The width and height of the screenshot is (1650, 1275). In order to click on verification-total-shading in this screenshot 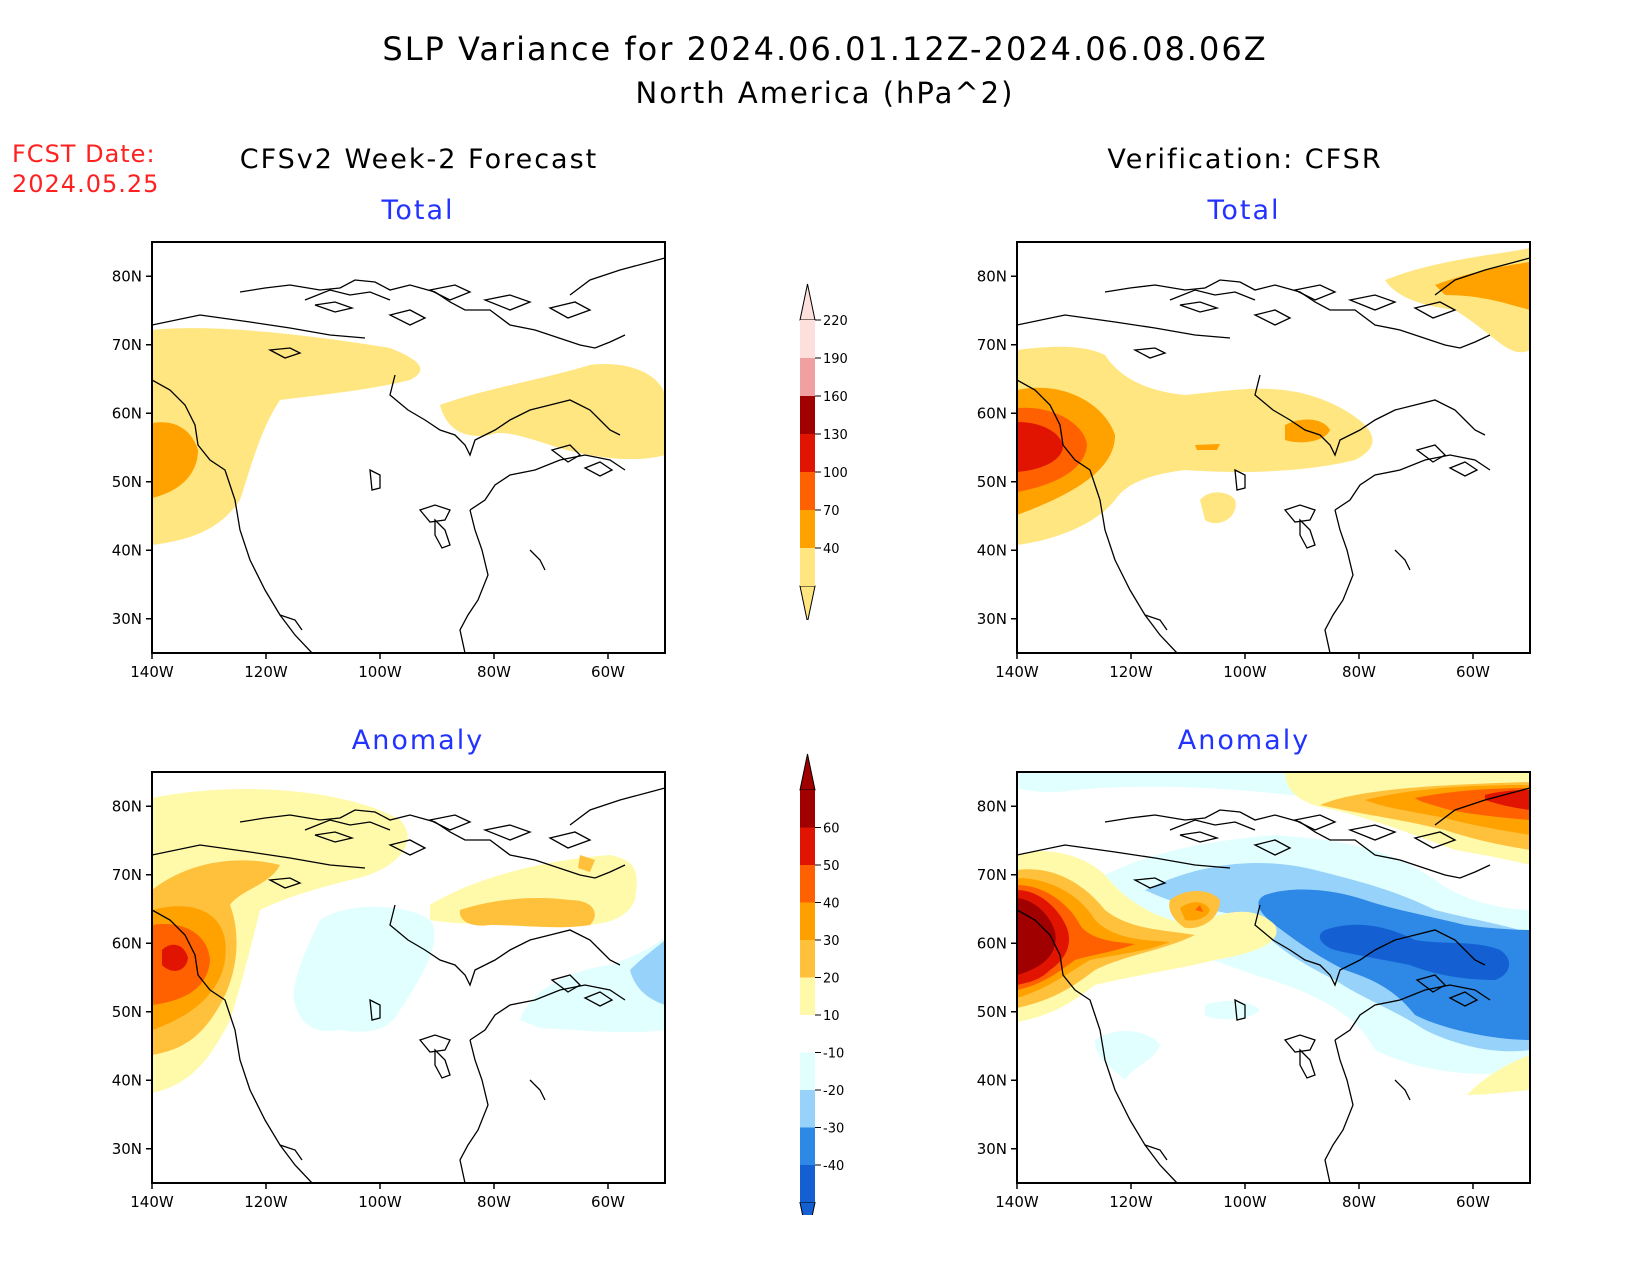, I will do `click(1273, 396)`.